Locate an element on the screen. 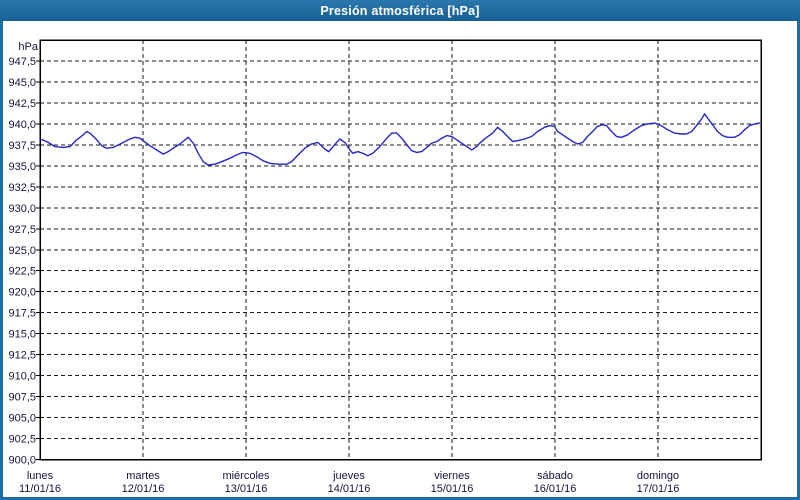 This screenshot has width=800, height=500. x-day-label: viernes is located at coordinates (452, 476).